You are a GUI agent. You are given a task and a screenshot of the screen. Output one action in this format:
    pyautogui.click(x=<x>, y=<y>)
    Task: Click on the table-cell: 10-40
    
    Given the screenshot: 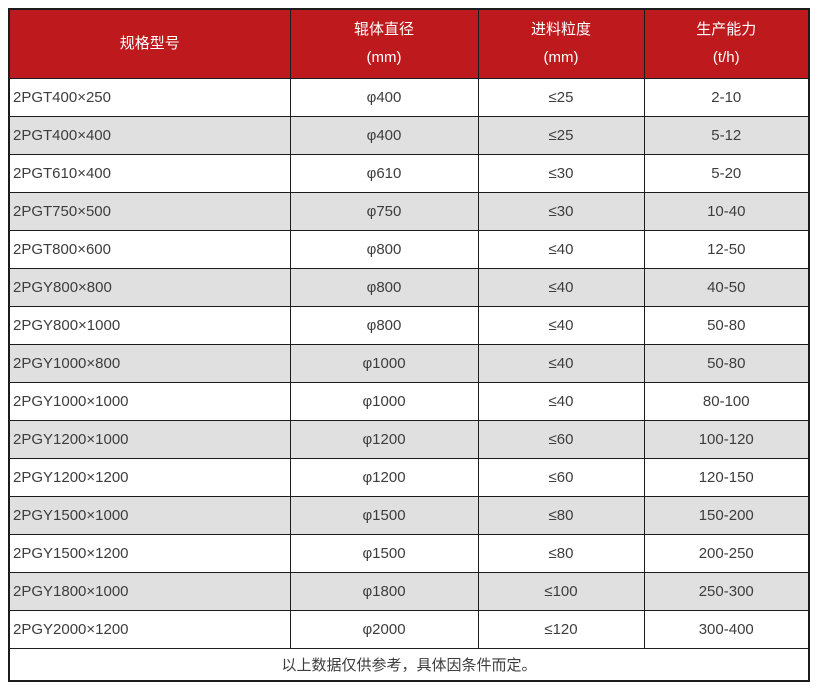 What is the action you would take?
    pyautogui.click(x=726, y=211)
    